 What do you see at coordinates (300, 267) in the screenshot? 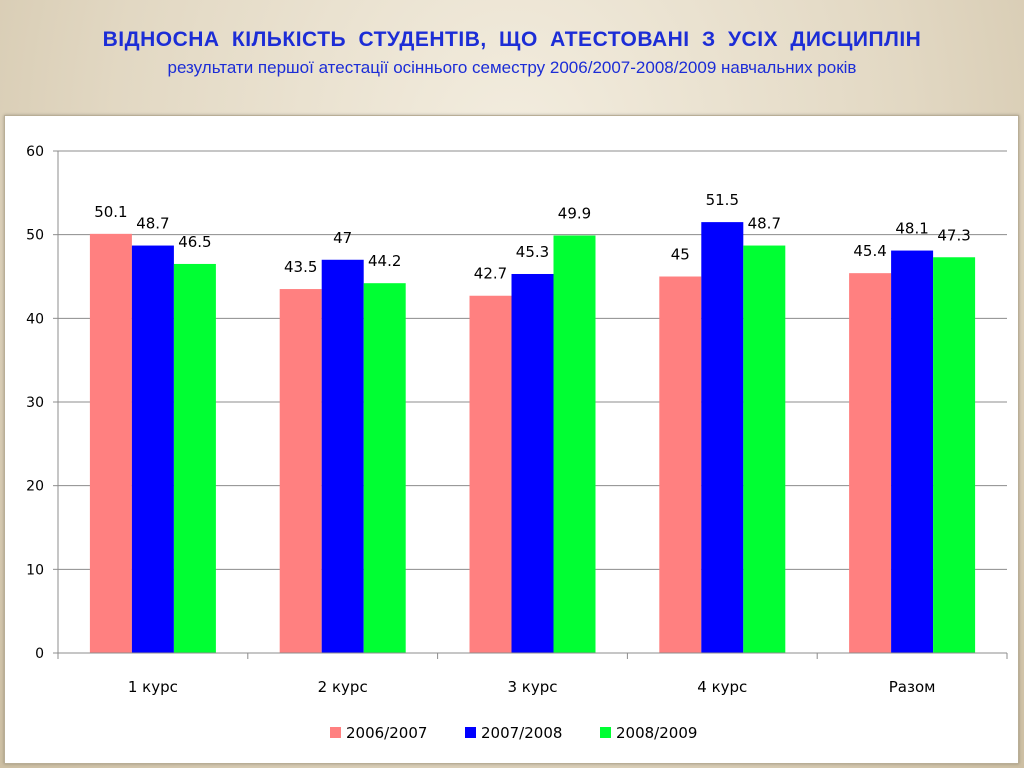
I see `data-label: 43.5` at bounding box center [300, 267].